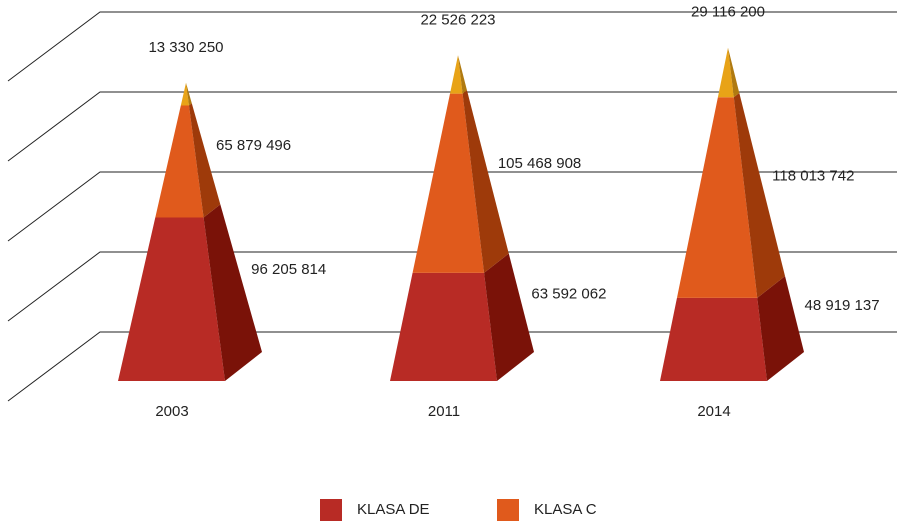 The width and height of the screenshot is (897, 526). What do you see at coordinates (393, 509) in the screenshot?
I see `legend-label: KLASA DE` at bounding box center [393, 509].